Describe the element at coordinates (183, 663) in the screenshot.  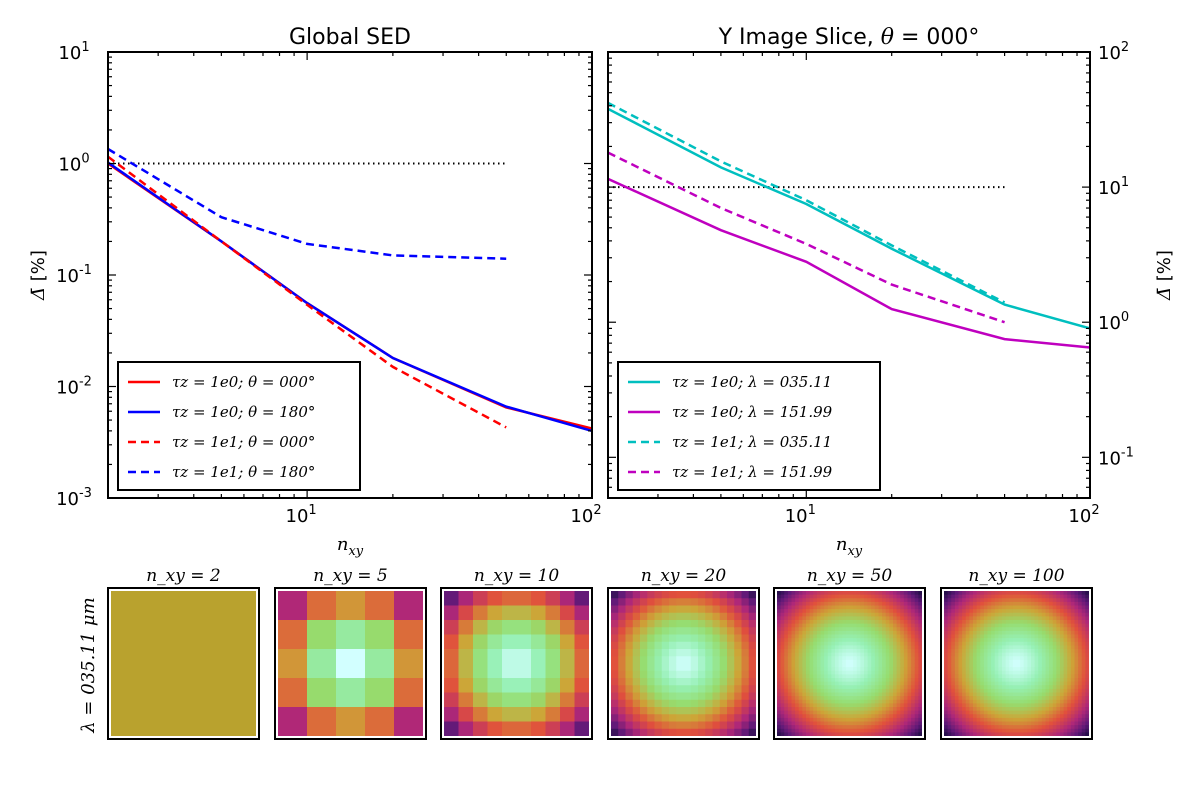
I see `image-panel-inner-frame` at that location.